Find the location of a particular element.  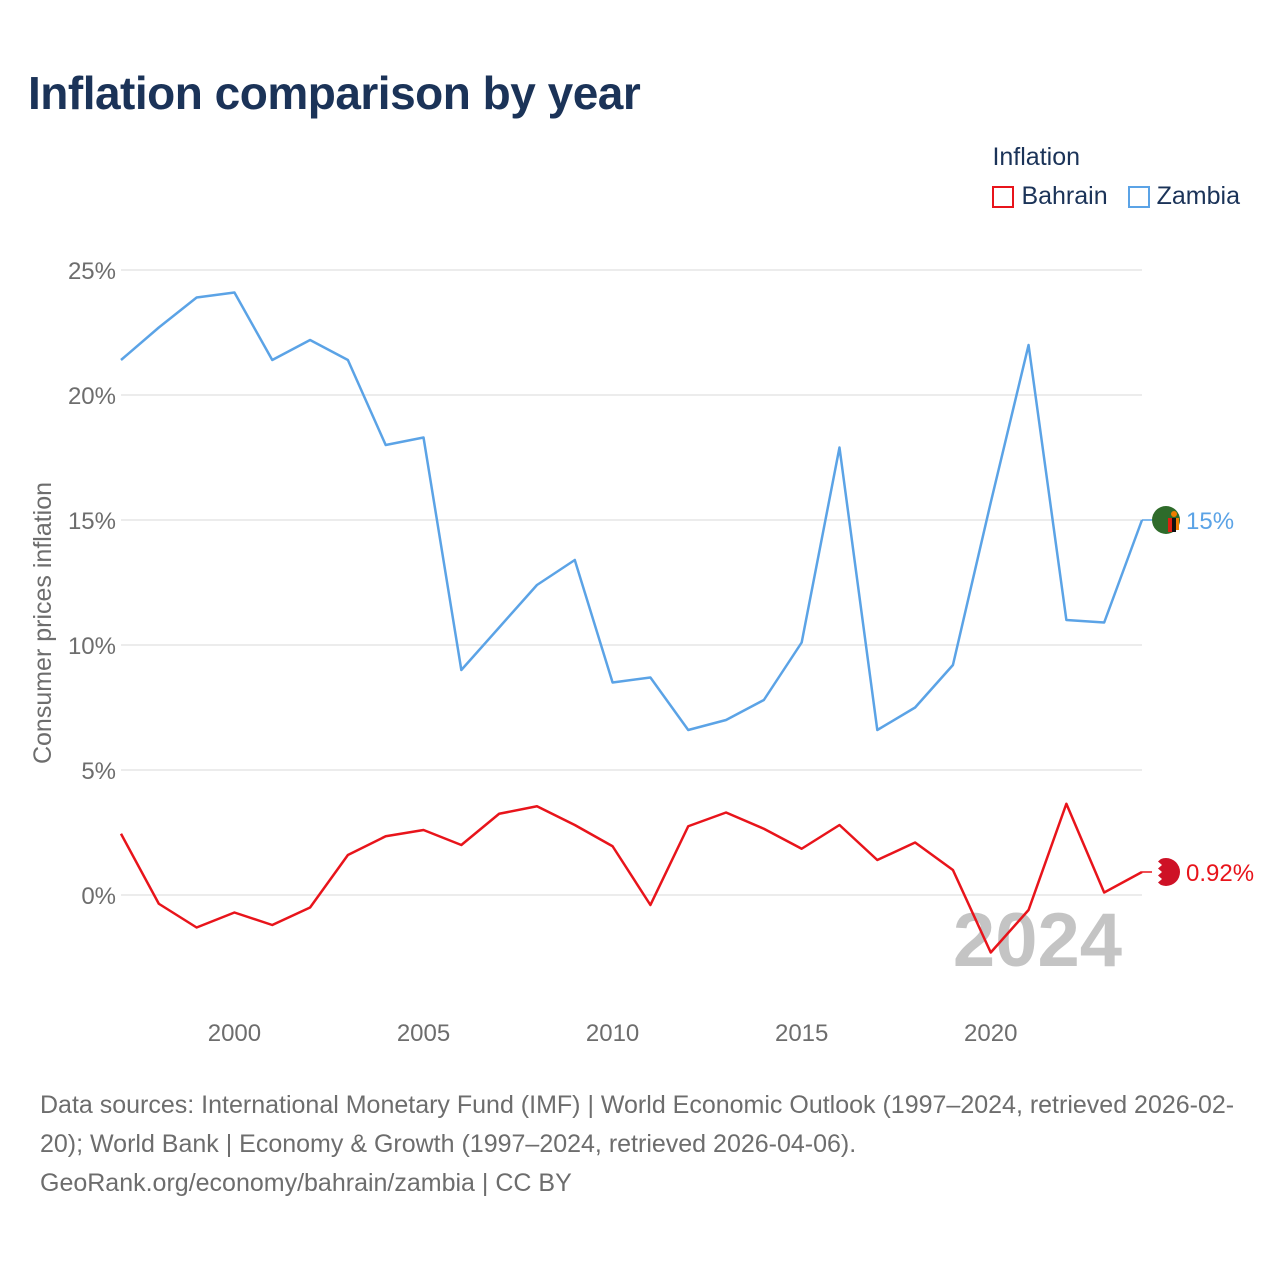

legend-swatch-zambia is located at coordinates (1138, 196).